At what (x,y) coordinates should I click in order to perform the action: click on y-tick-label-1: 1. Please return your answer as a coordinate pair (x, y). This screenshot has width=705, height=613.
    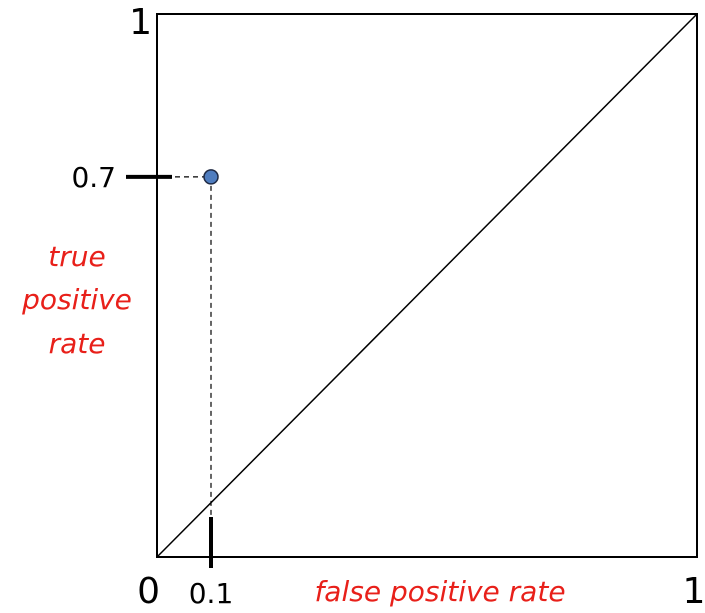
    Looking at the image, I should click on (140, 22).